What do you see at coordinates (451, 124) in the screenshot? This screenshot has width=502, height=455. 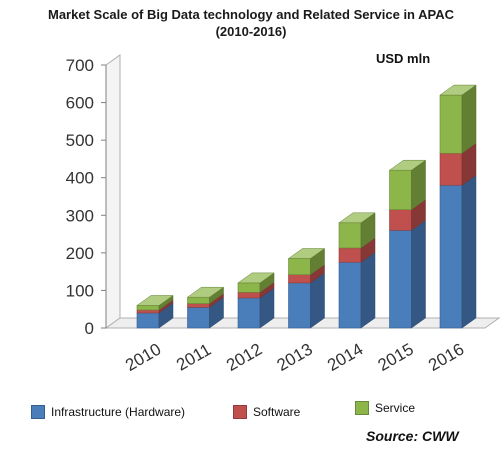 I see `bar-service-2016` at bounding box center [451, 124].